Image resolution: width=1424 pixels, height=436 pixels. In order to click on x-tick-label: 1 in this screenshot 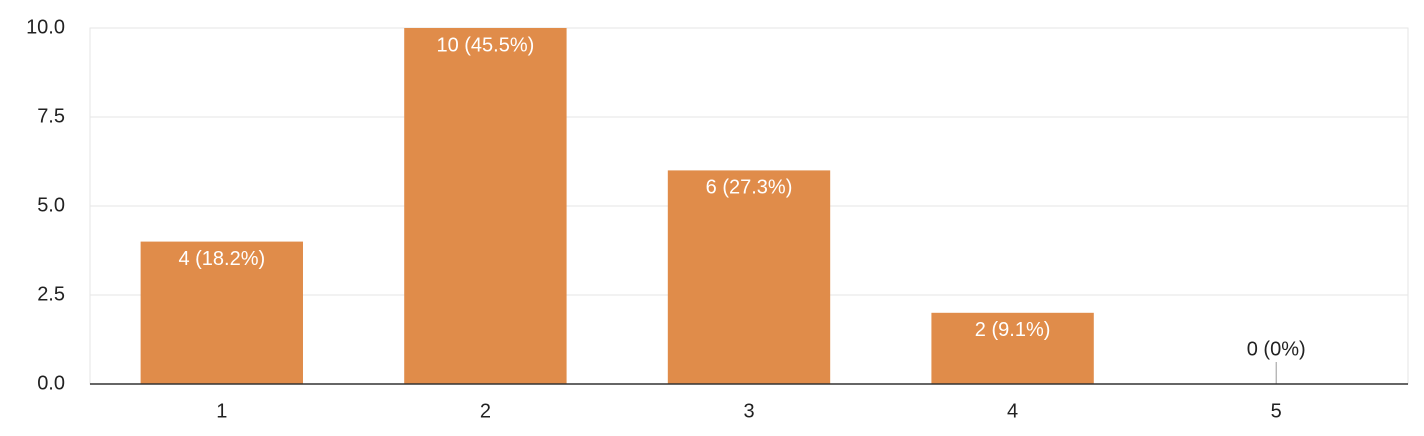, I will do `click(221, 411)`.